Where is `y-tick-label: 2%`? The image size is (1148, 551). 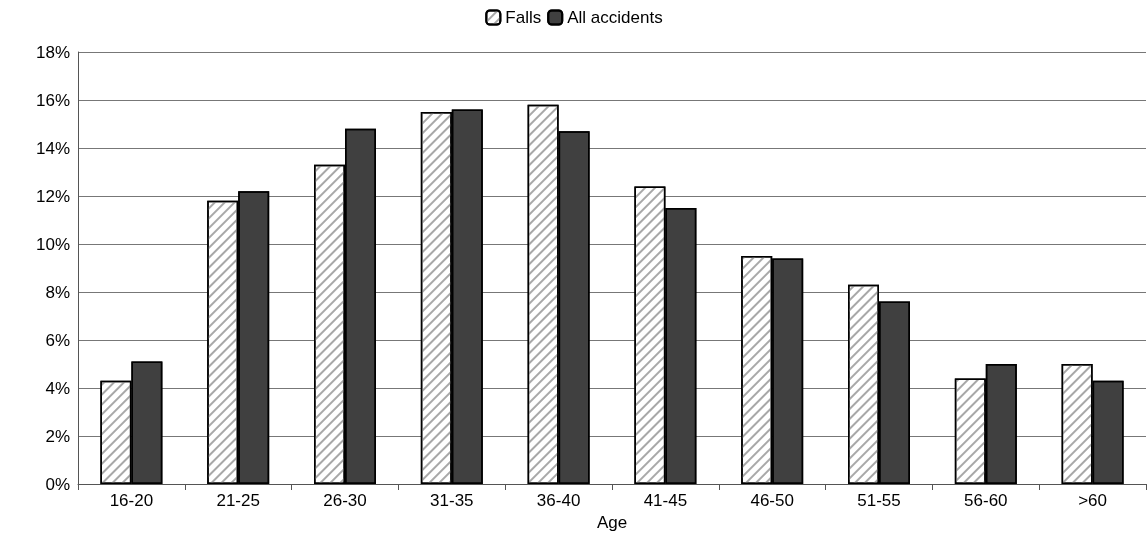
y-tick-label: 2% is located at coordinates (57, 436).